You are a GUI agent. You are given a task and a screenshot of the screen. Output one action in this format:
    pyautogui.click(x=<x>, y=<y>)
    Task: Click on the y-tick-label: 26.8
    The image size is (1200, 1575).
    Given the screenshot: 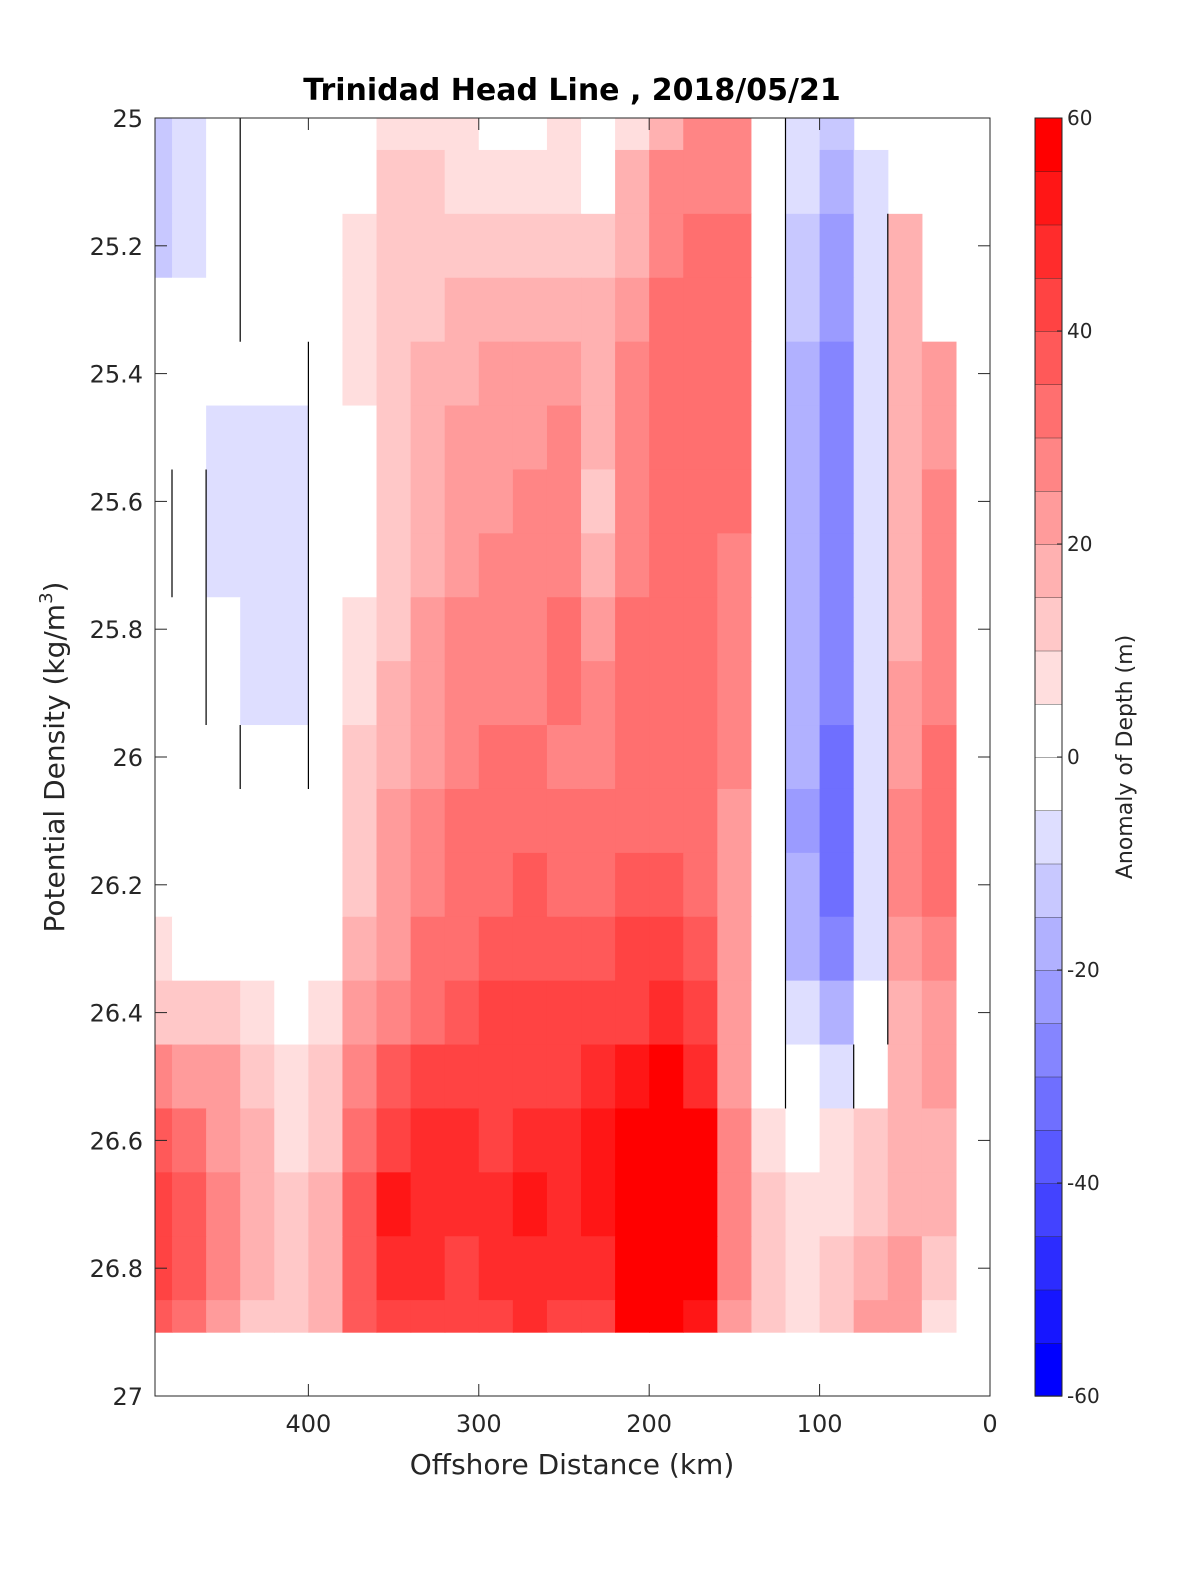 What is the action you would take?
    pyautogui.click(x=116, y=1269)
    